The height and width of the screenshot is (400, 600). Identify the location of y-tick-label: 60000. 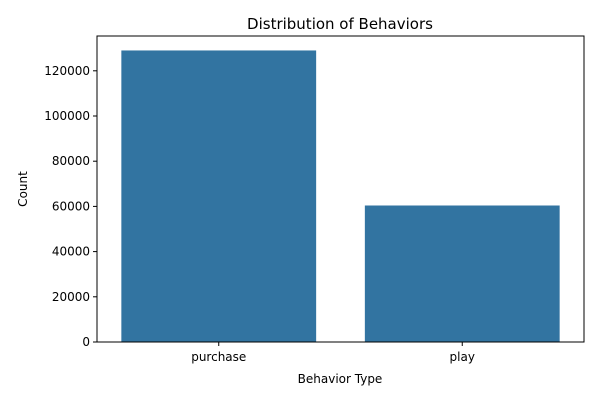
(71, 206).